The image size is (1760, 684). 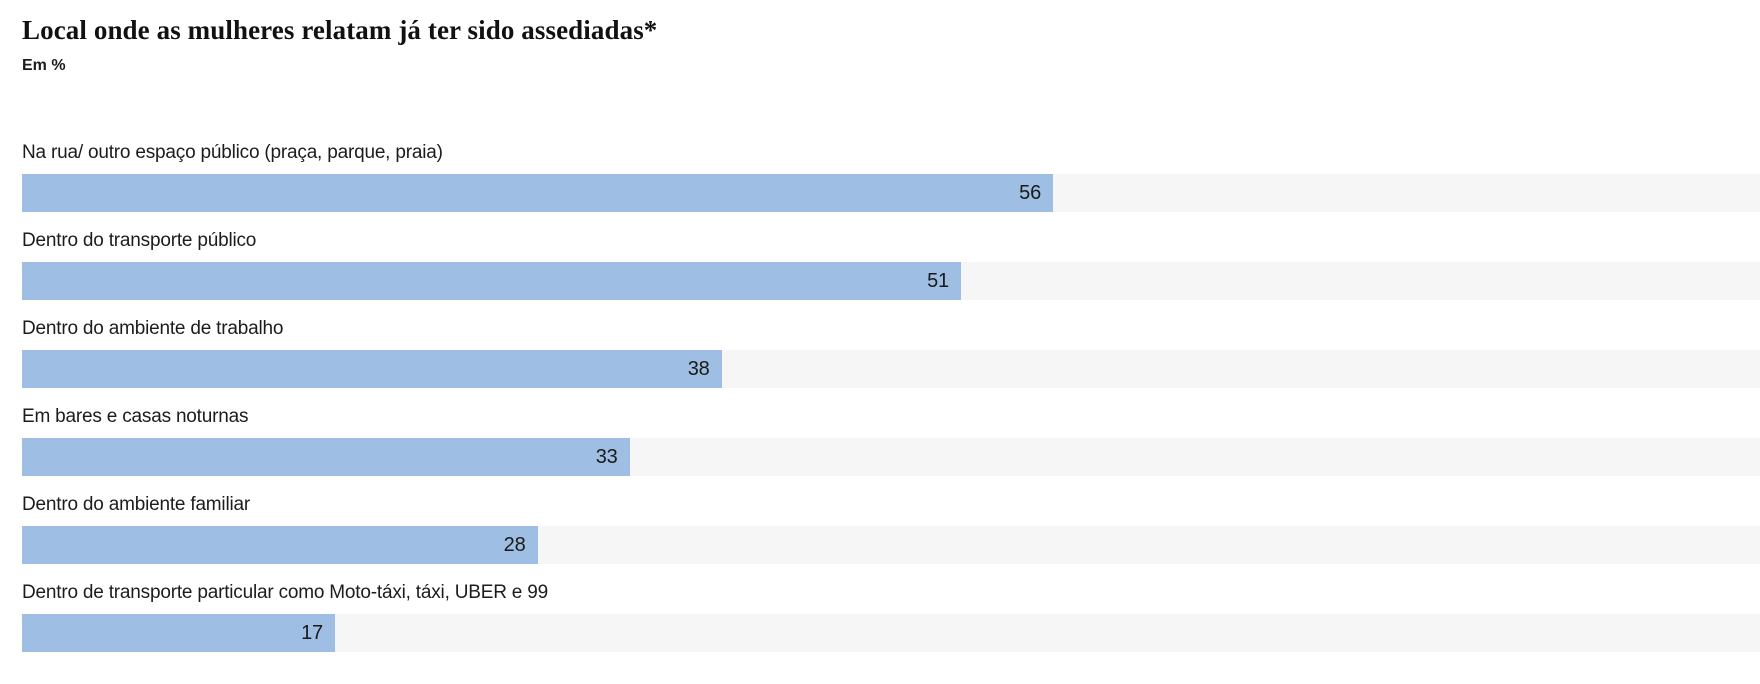 I want to click on bar-track: 56, so click(x=891, y=193).